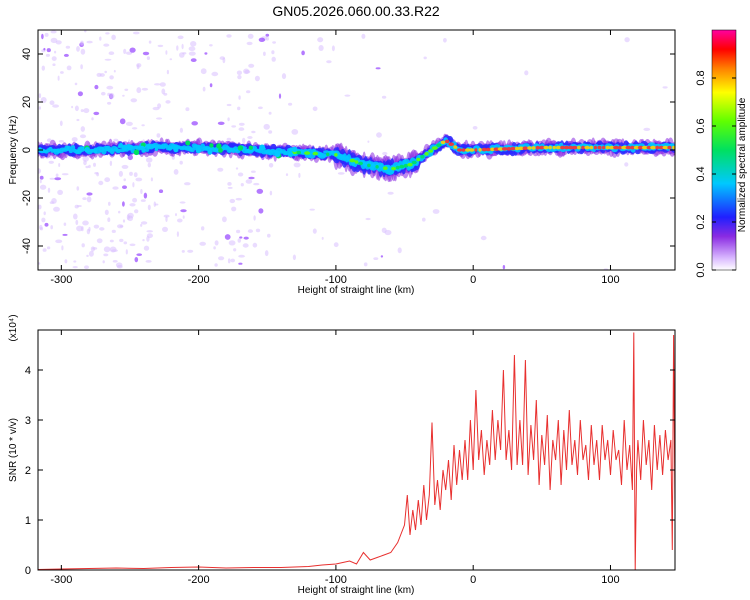  I want to click on y-tick-label: -40, so click(27, 246).